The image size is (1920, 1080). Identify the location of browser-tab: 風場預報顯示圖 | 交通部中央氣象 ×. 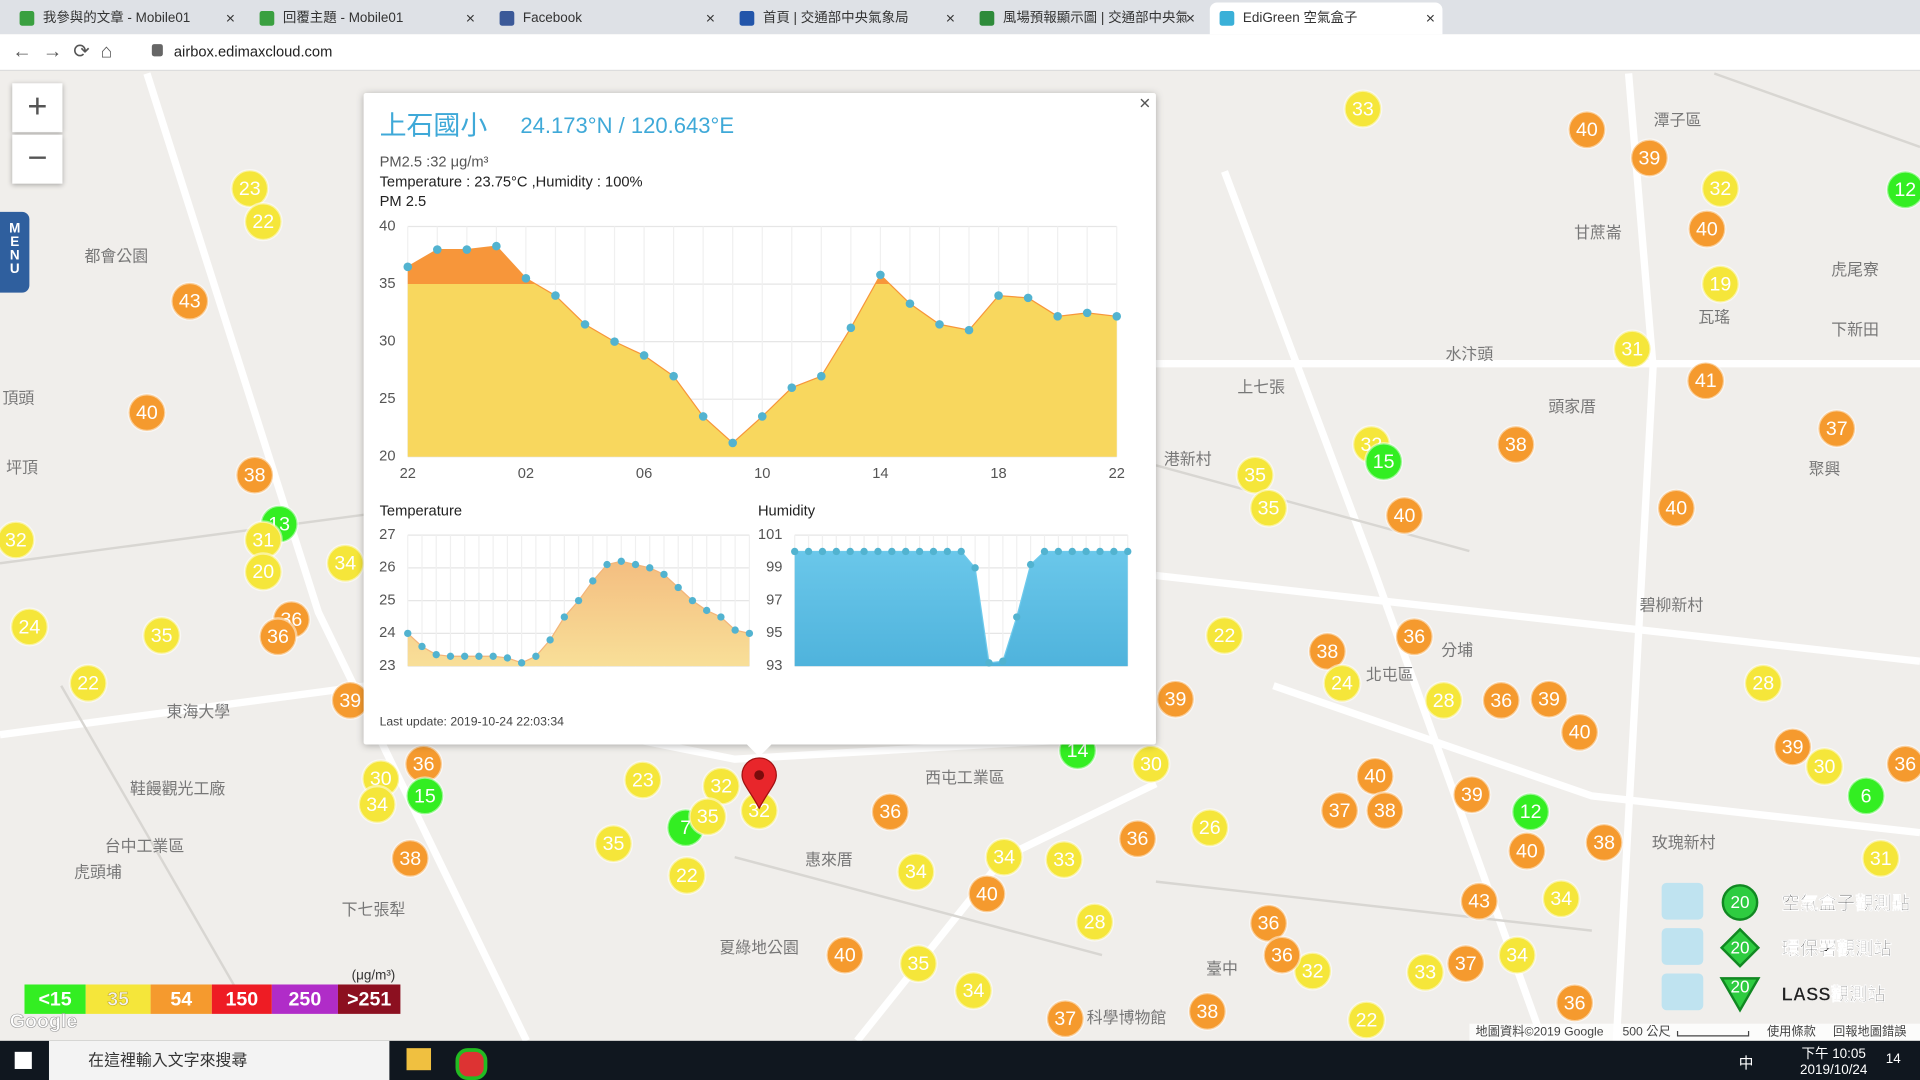
(1086, 18).